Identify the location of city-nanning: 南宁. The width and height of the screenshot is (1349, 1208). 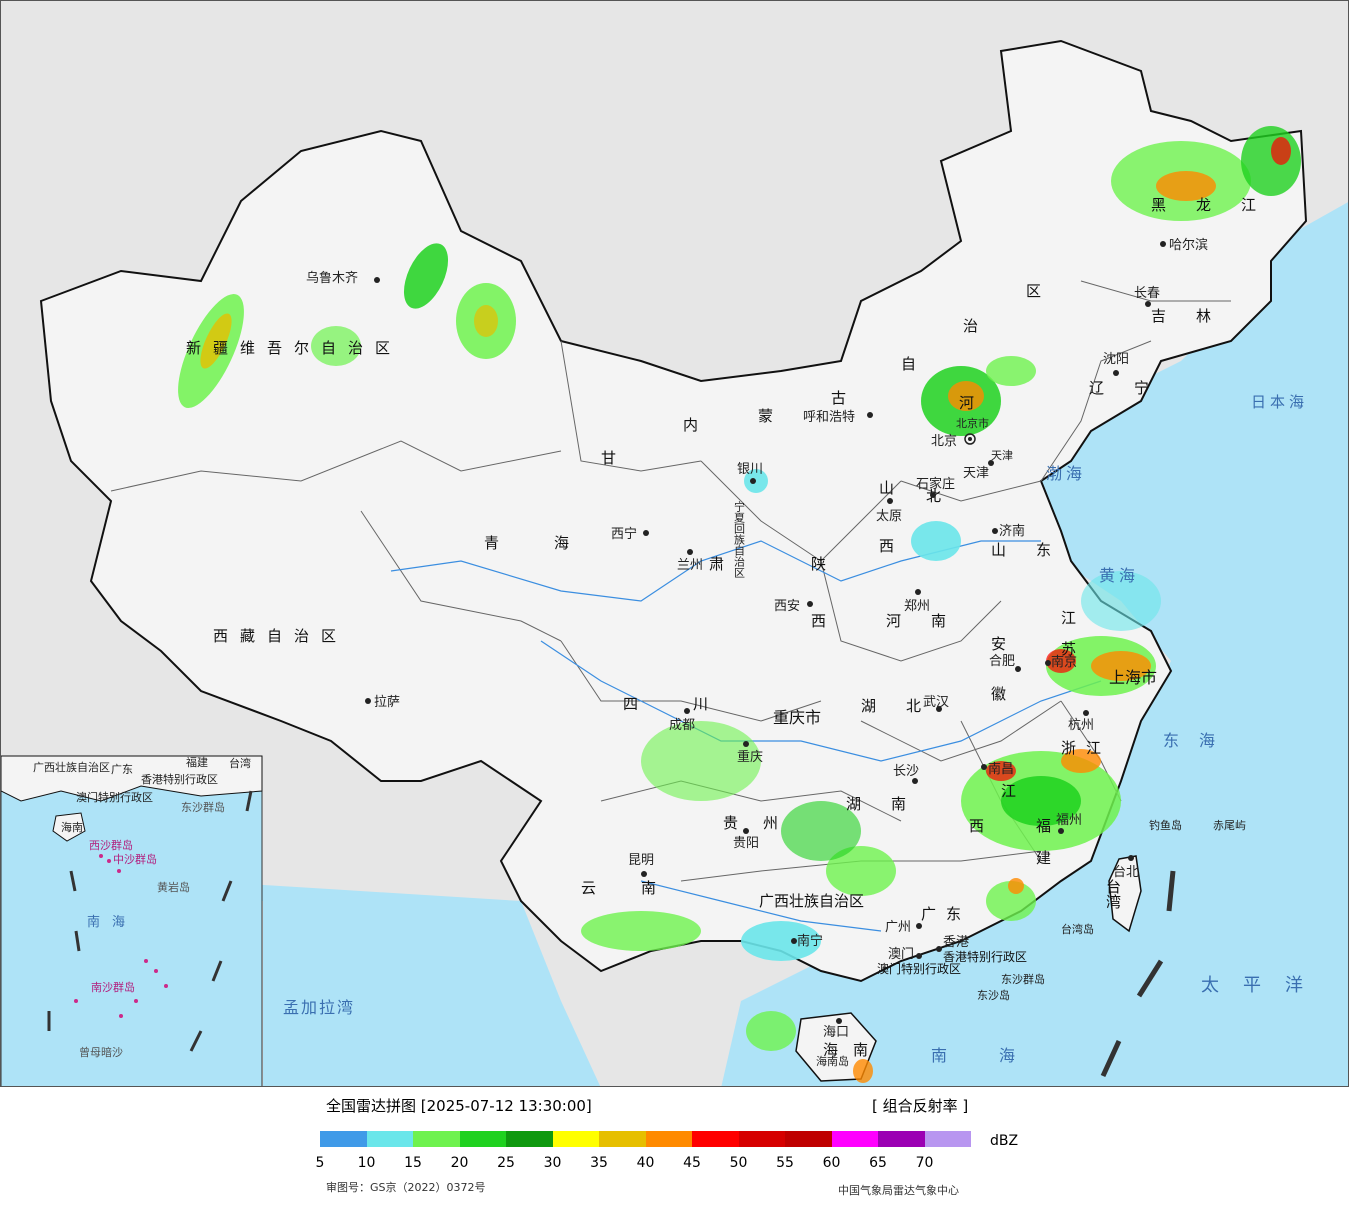
(810, 941).